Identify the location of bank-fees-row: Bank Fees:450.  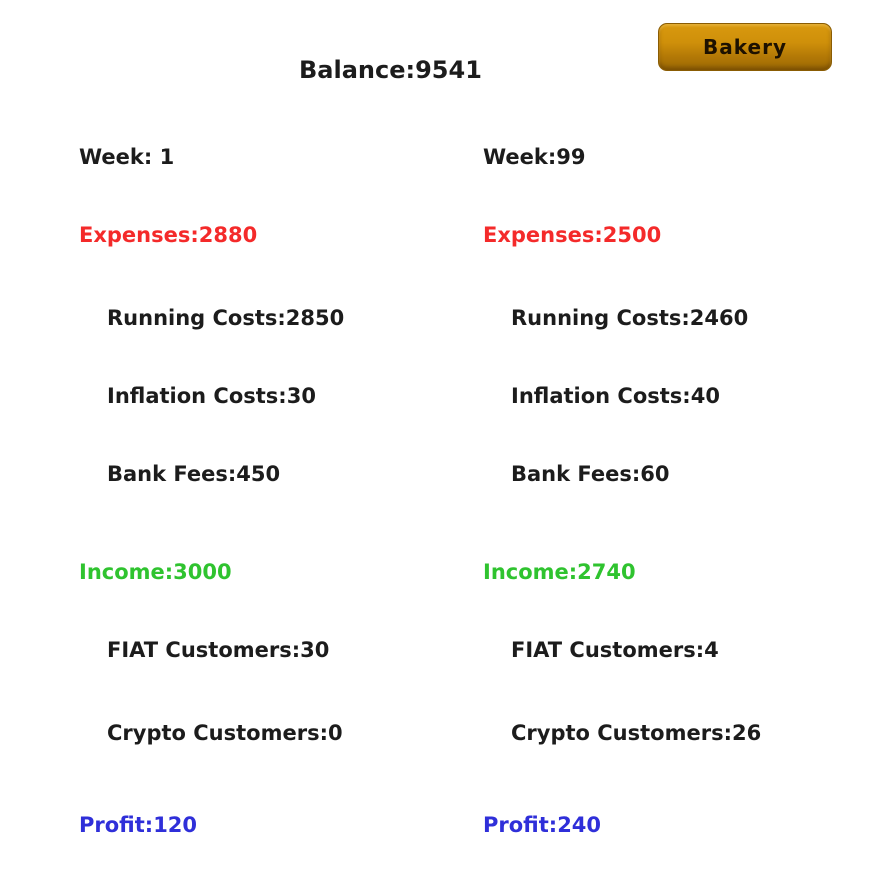
(269, 474).